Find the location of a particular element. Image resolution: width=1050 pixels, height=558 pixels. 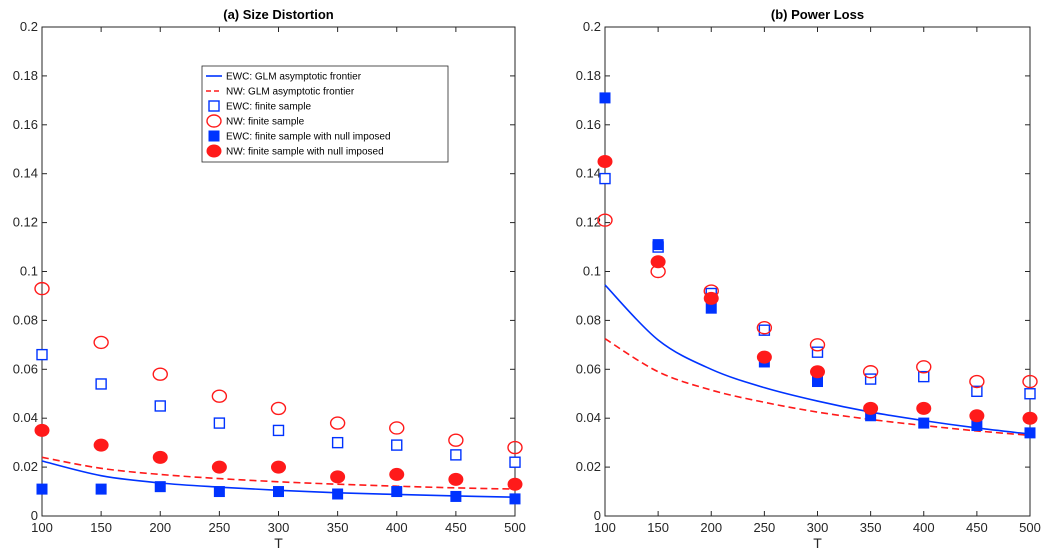

x-tick-label: 150 is located at coordinates (658, 527).